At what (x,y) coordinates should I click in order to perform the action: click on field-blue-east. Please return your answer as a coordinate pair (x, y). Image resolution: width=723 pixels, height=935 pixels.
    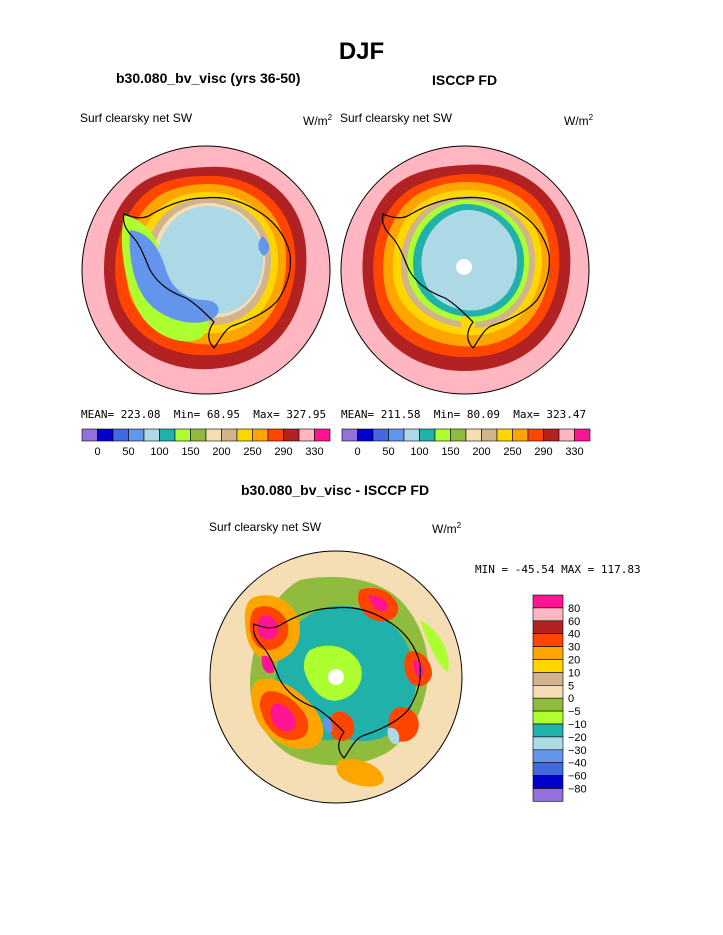
    Looking at the image, I should click on (264, 246).